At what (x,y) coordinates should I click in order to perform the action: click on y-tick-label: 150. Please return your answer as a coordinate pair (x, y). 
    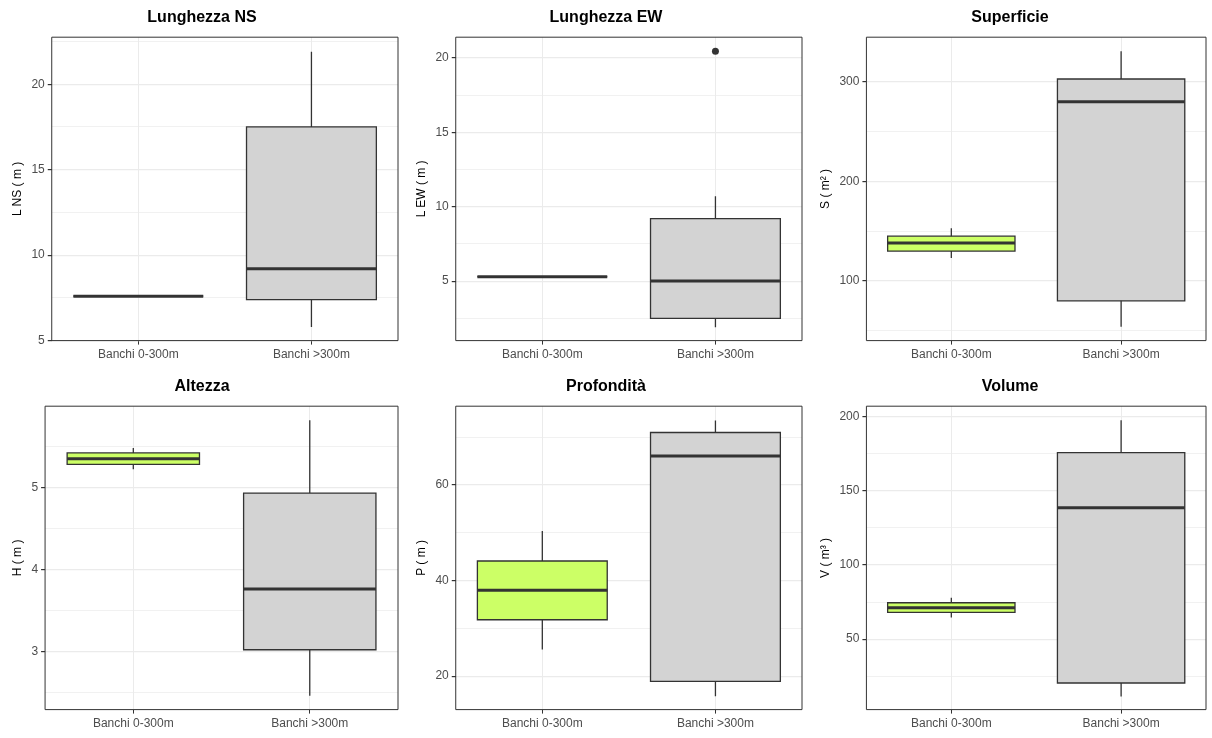
    Looking at the image, I should click on (849, 489).